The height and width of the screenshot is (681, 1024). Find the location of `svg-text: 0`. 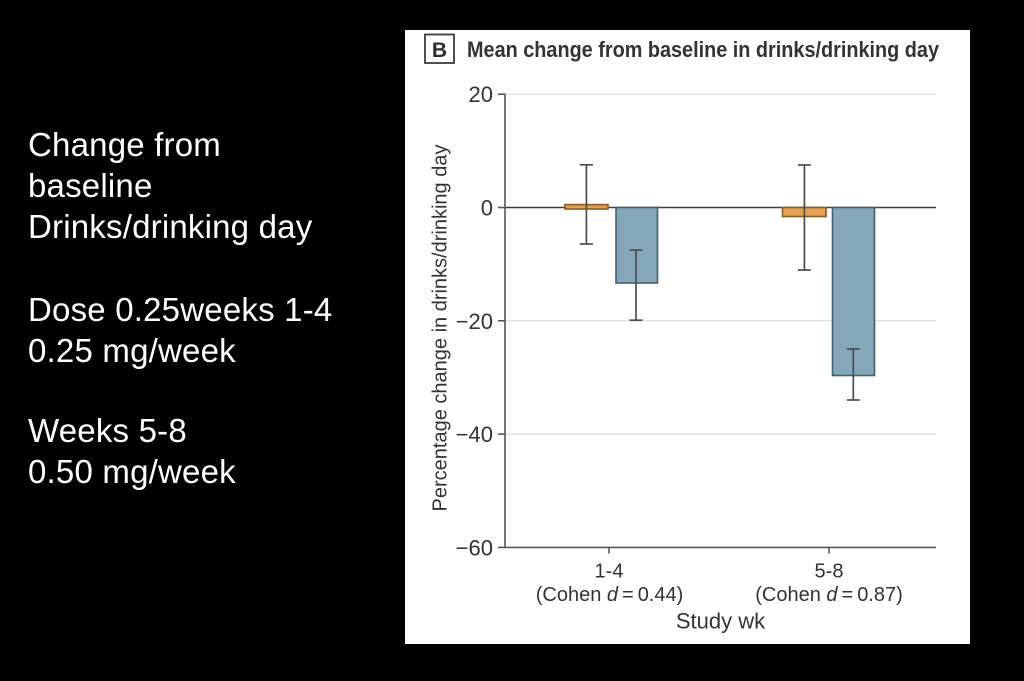

svg-text: 0 is located at coordinates (487, 208).